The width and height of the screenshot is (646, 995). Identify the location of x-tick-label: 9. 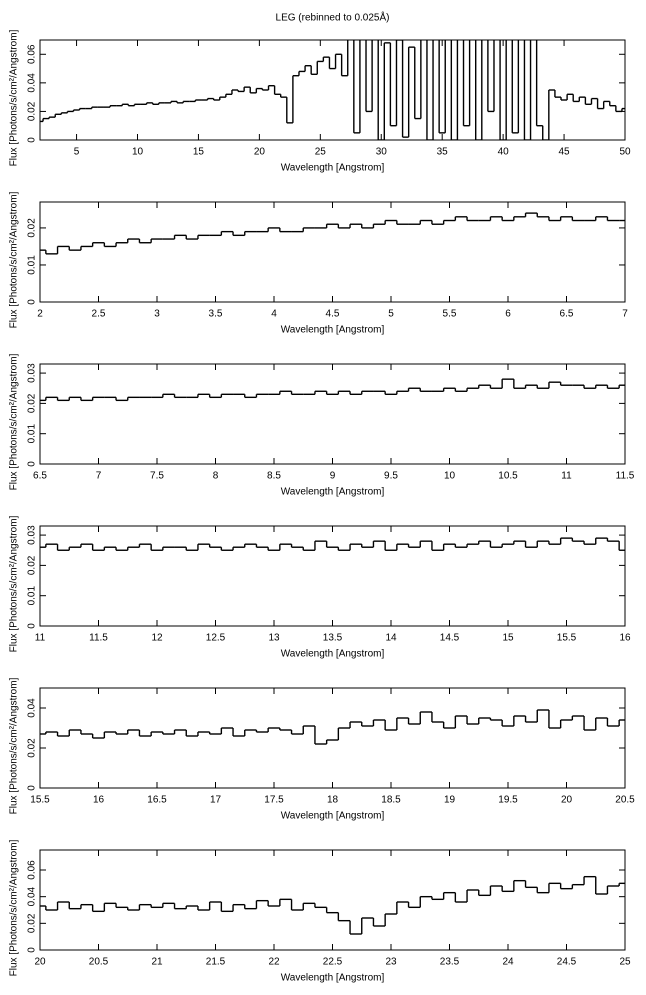
(333, 476).